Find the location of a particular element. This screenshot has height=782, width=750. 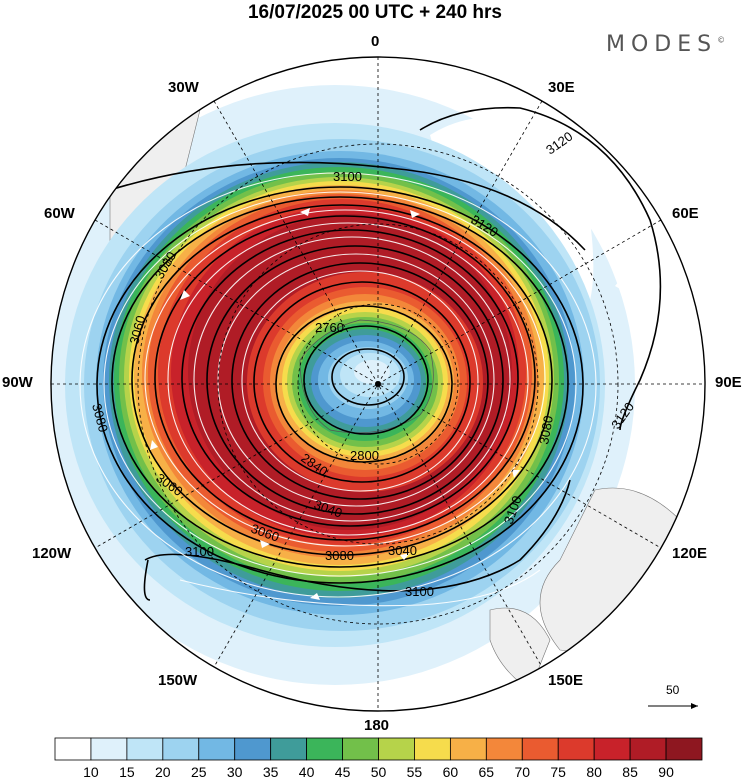

lon-label-90e: 90E is located at coordinates (728, 382).